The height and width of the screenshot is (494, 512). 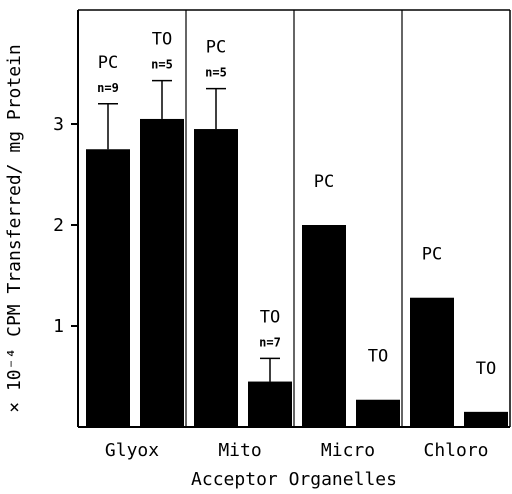 What do you see at coordinates (162, 272) in the screenshot?
I see `bar-to-glyox` at bounding box center [162, 272].